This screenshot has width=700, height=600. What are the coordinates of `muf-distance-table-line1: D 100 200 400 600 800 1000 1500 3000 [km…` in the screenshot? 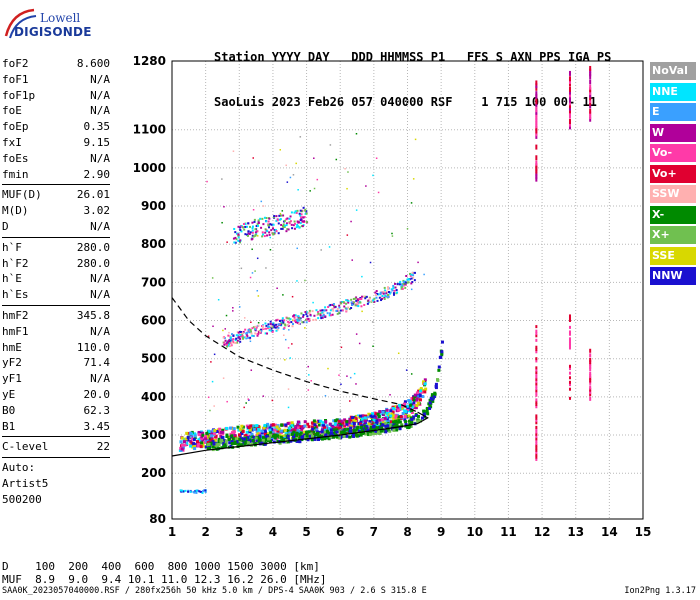 It's located at (161, 566).